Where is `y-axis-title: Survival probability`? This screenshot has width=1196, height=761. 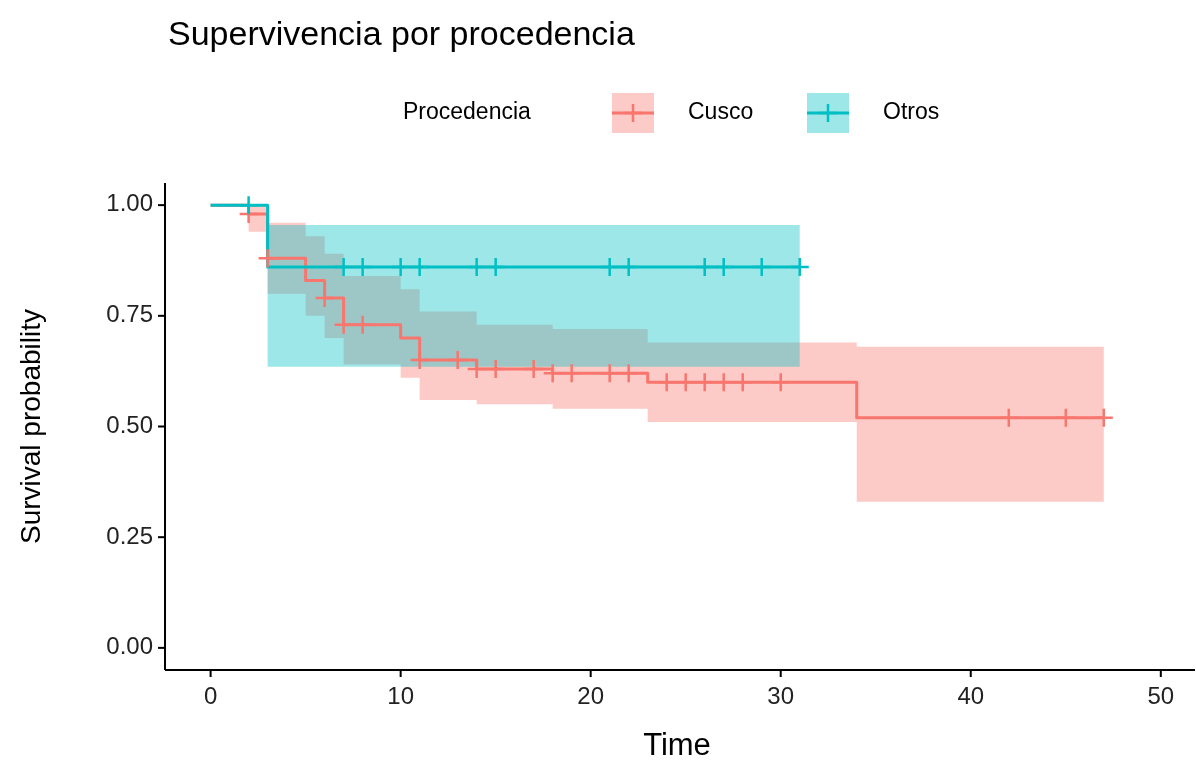 y-axis-title: Survival probability is located at coordinates (30, 426).